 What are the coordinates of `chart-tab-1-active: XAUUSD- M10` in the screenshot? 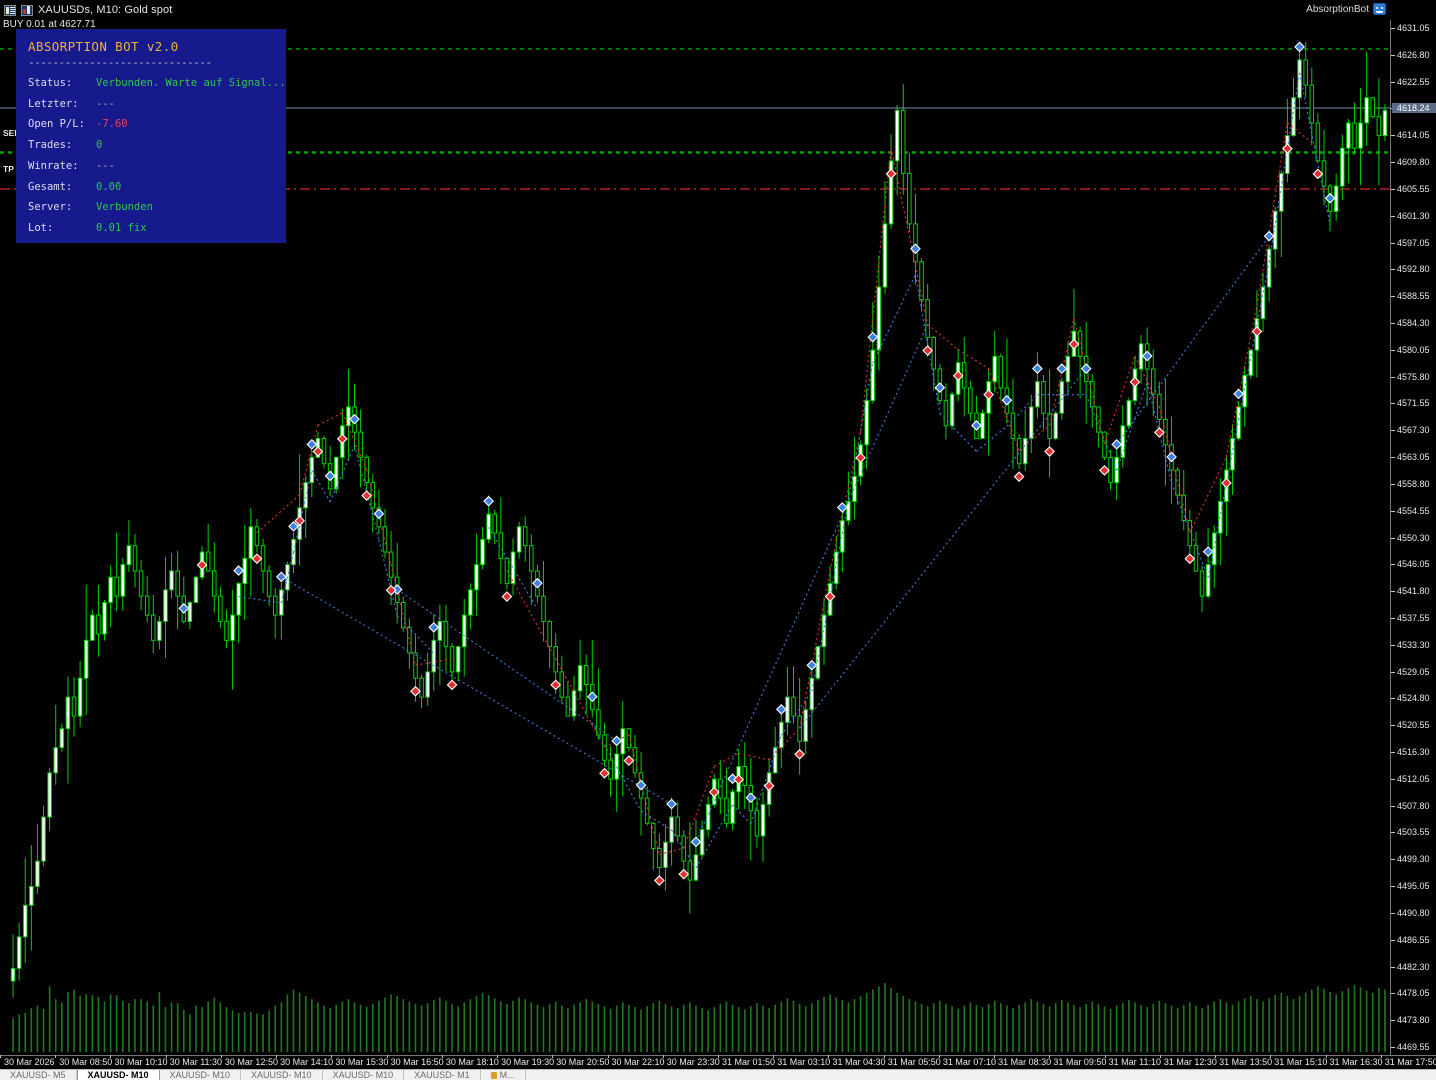 It's located at (118, 1075).